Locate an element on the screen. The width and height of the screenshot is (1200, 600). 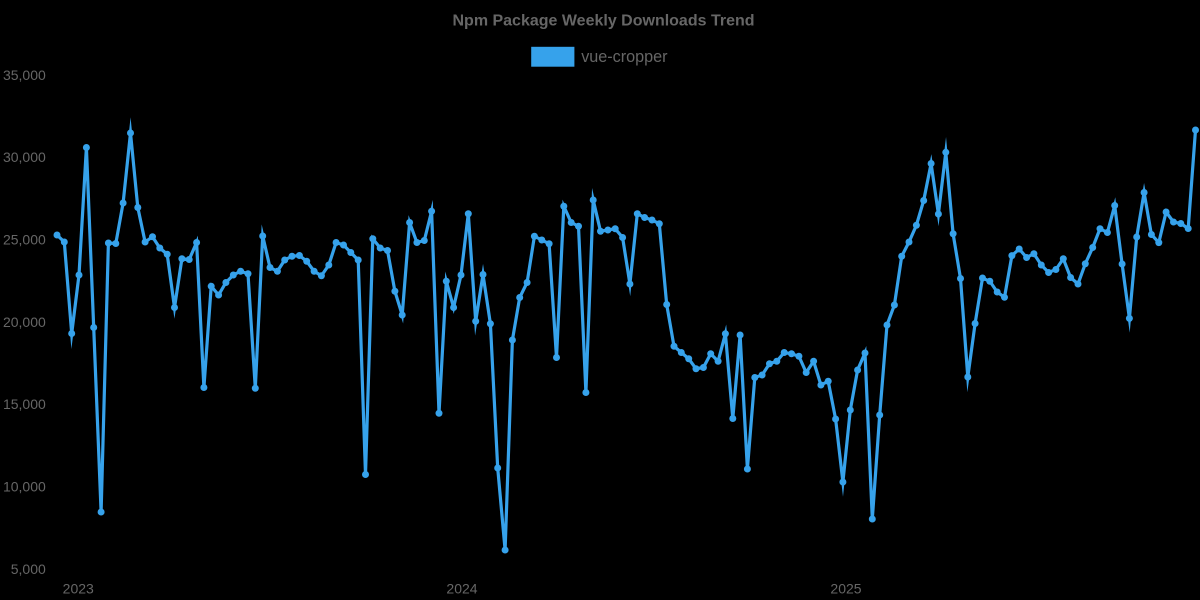
svg-text: 2024 is located at coordinates (461, 588).